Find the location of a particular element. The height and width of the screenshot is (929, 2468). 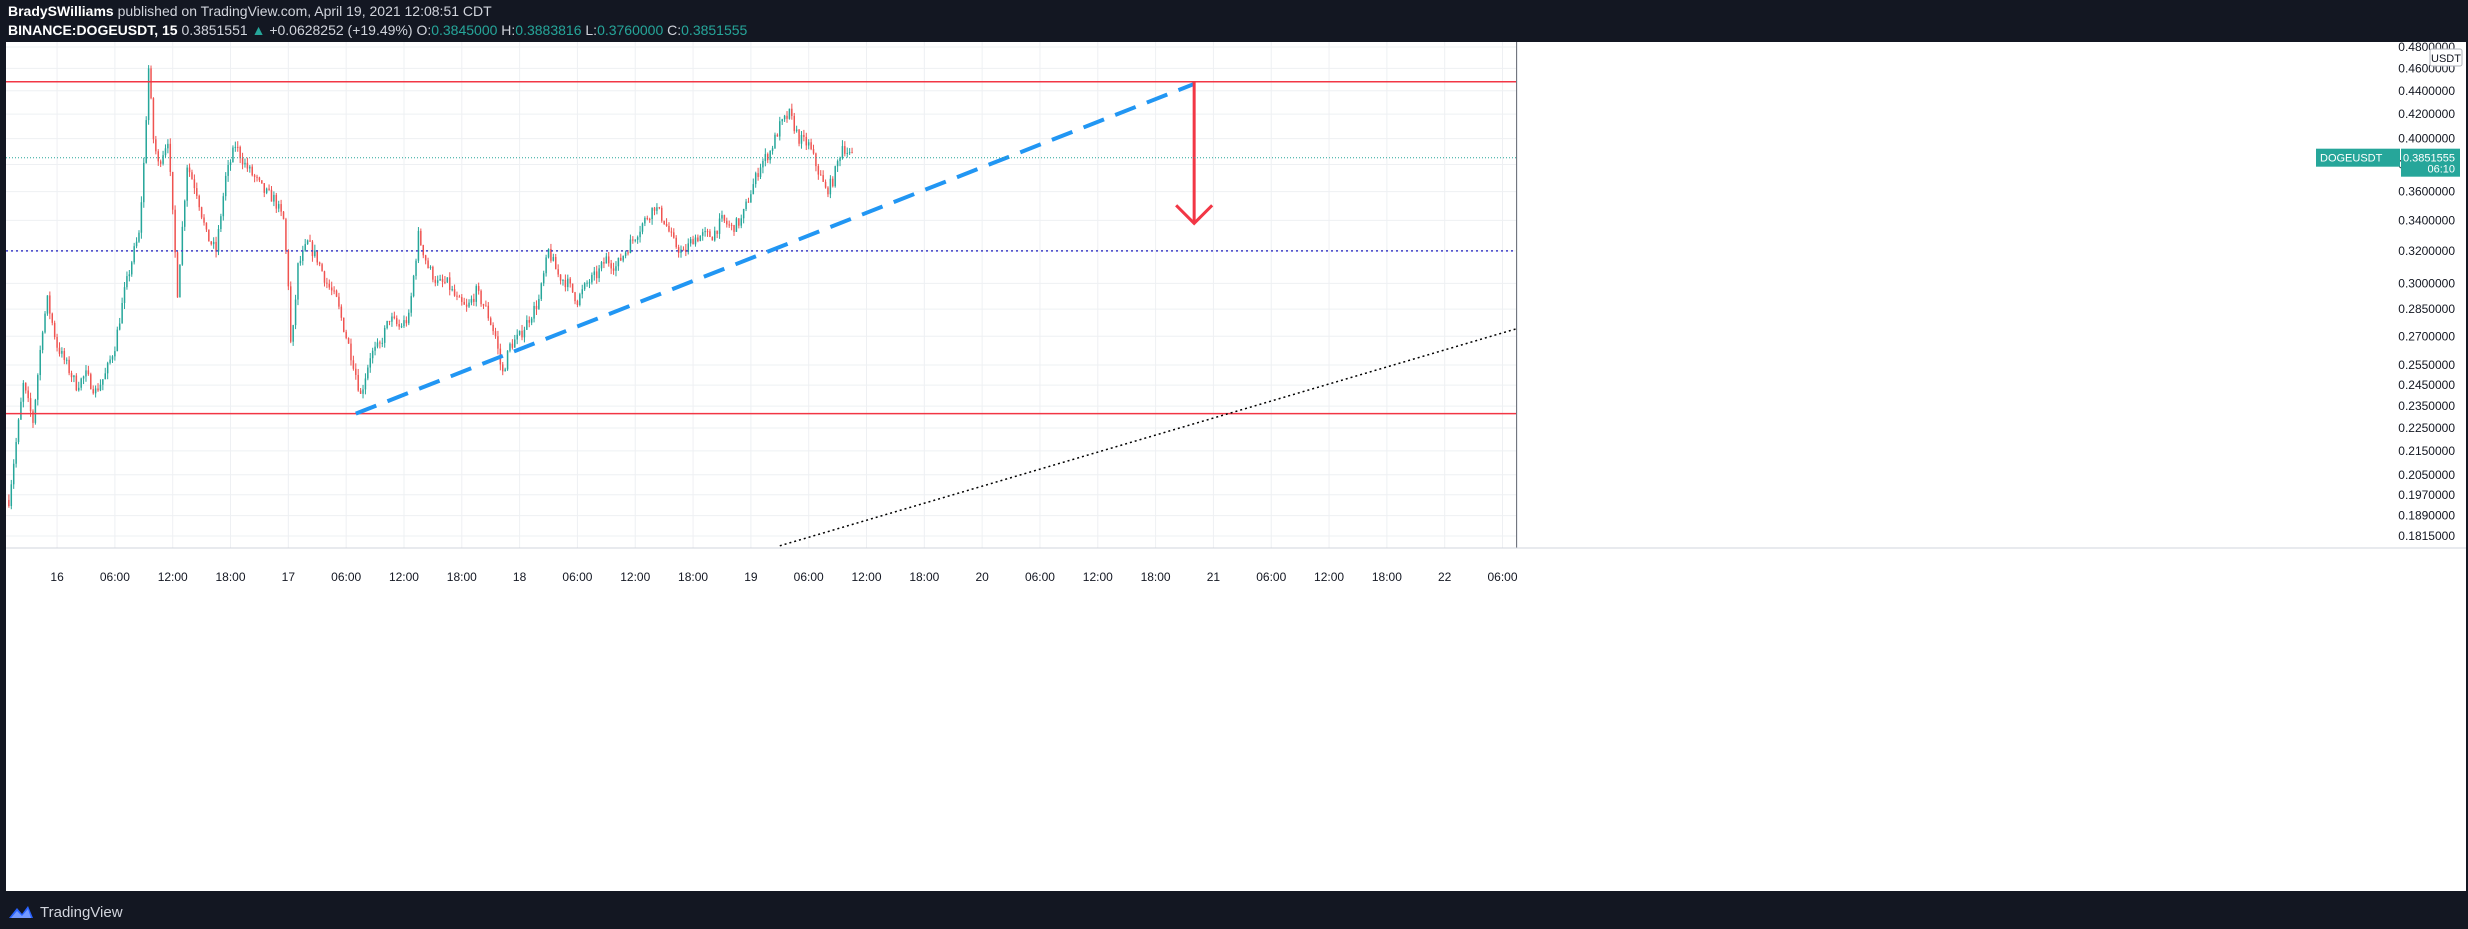

close-value: 0.3851555 is located at coordinates (714, 30).